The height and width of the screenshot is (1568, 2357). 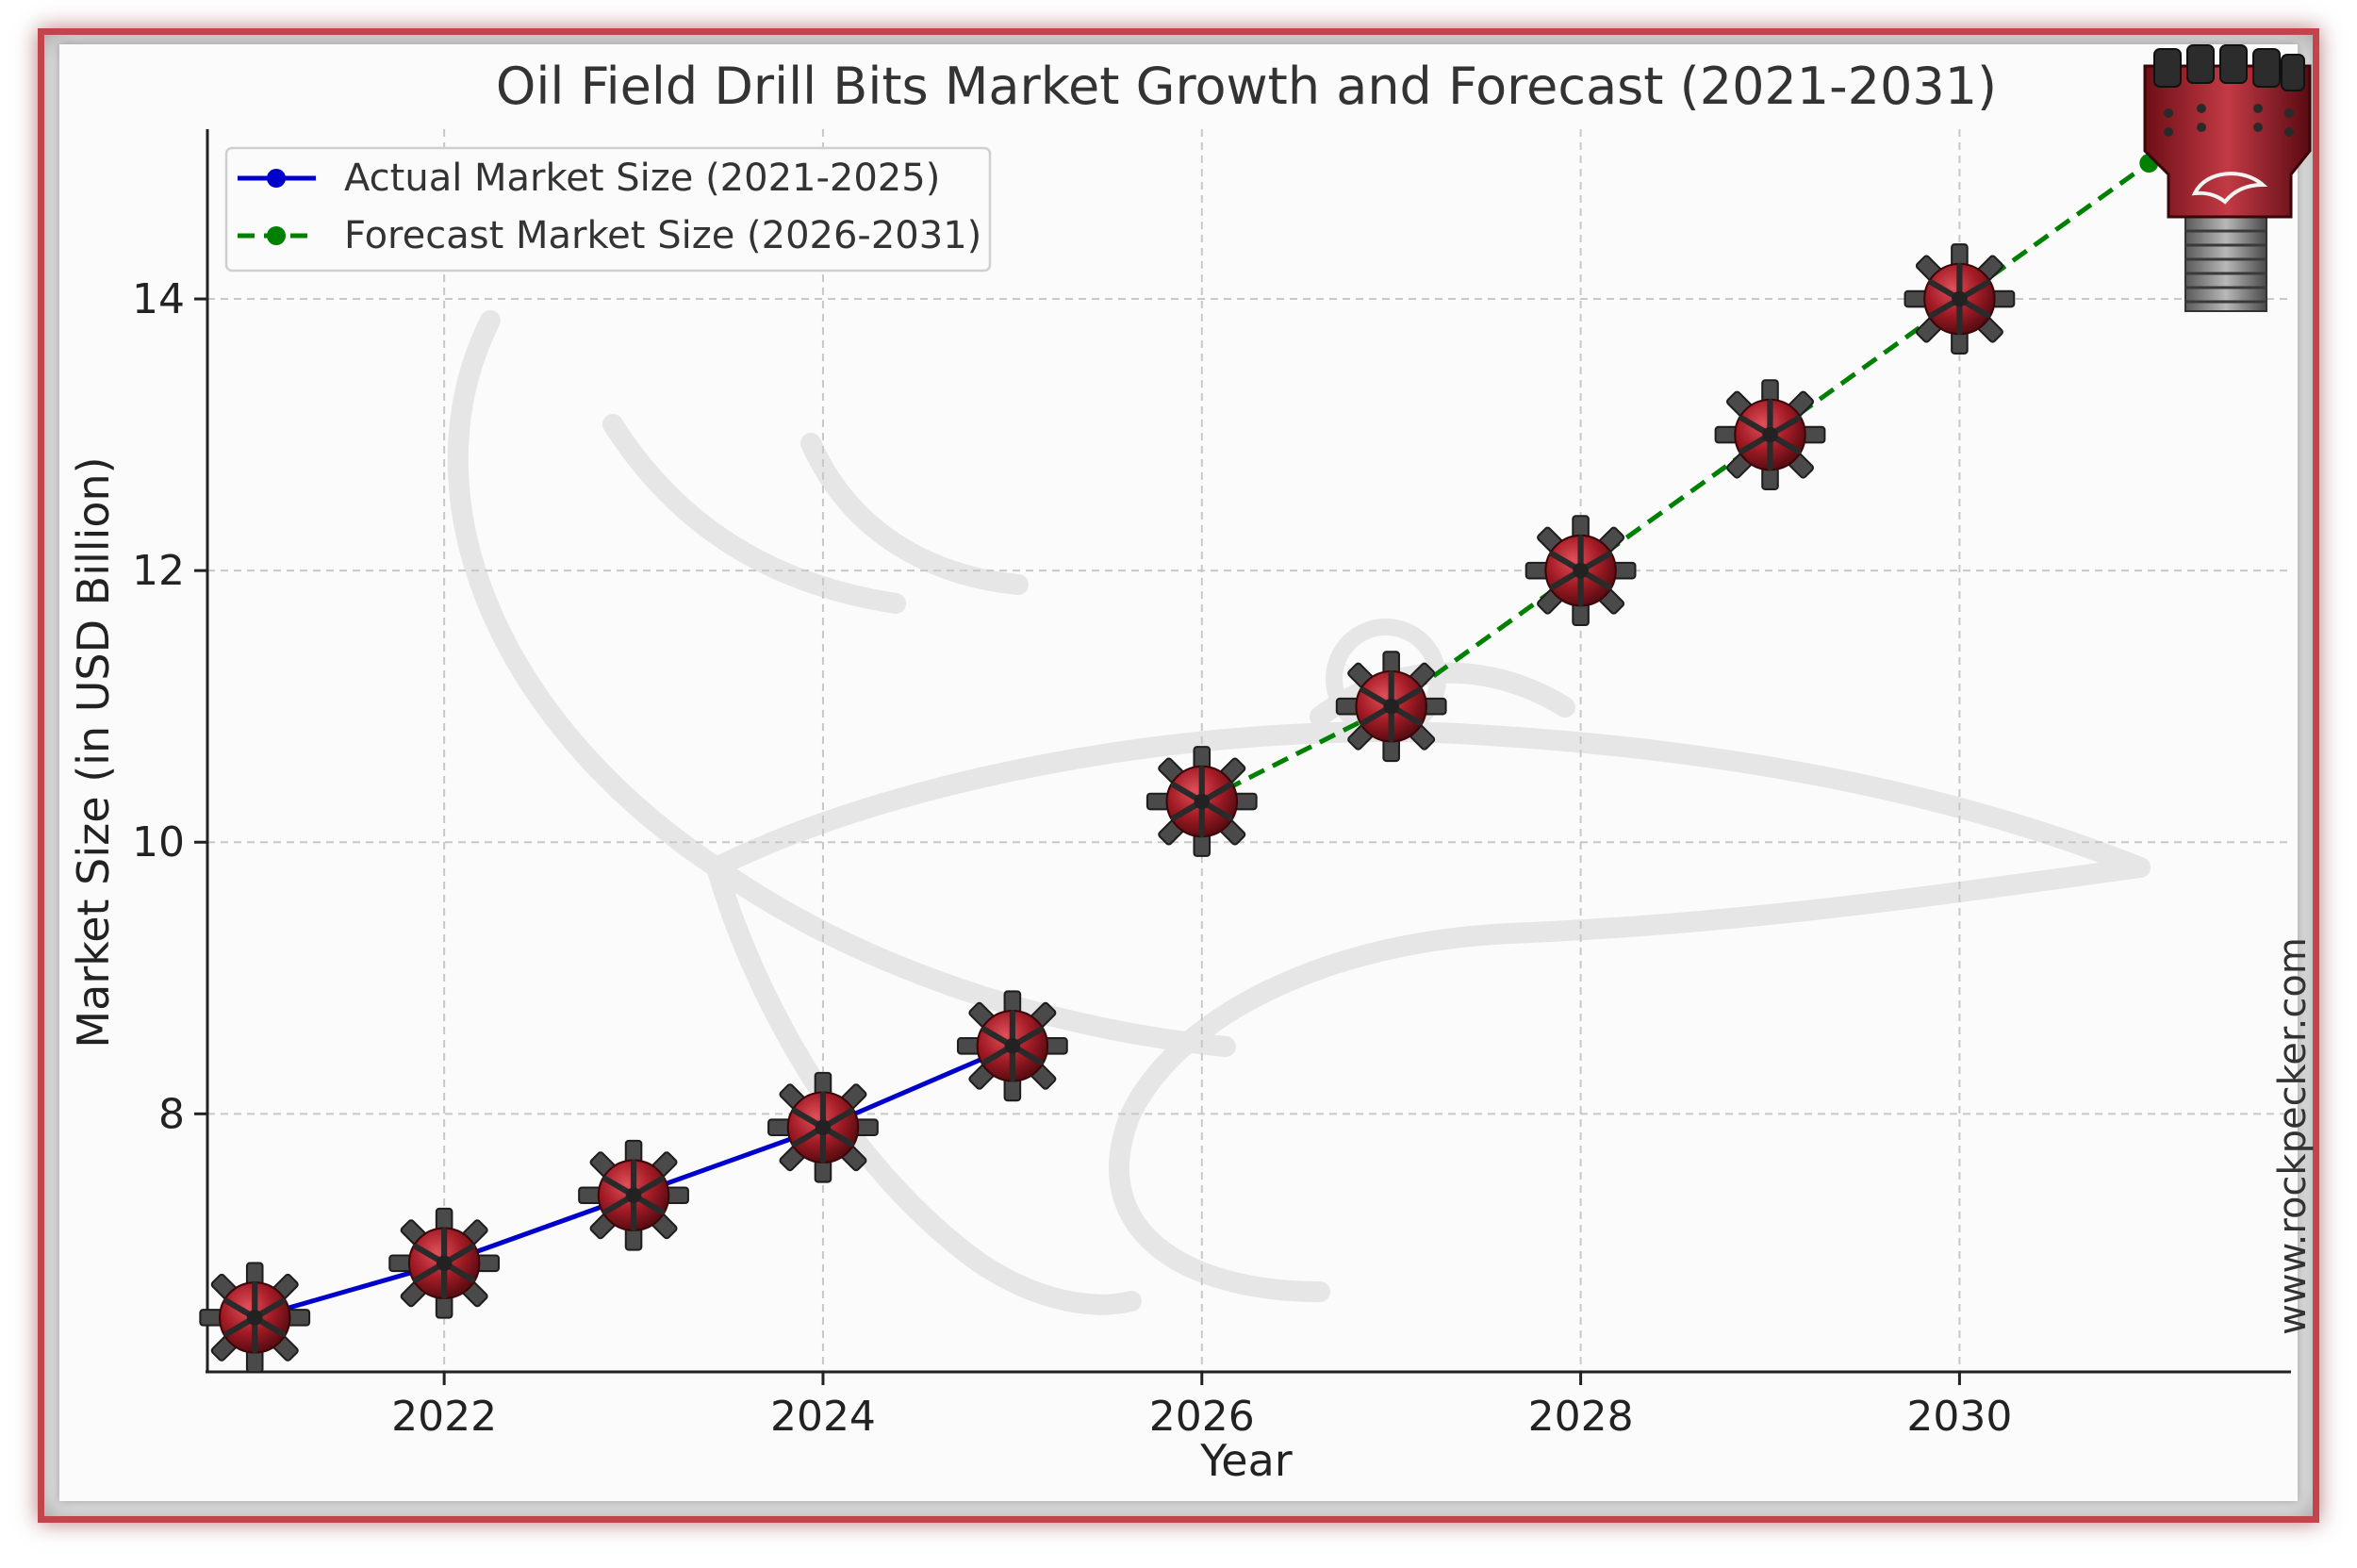 I want to click on y-axis-label: Market Size (in USD Billion), so click(x=93, y=752).